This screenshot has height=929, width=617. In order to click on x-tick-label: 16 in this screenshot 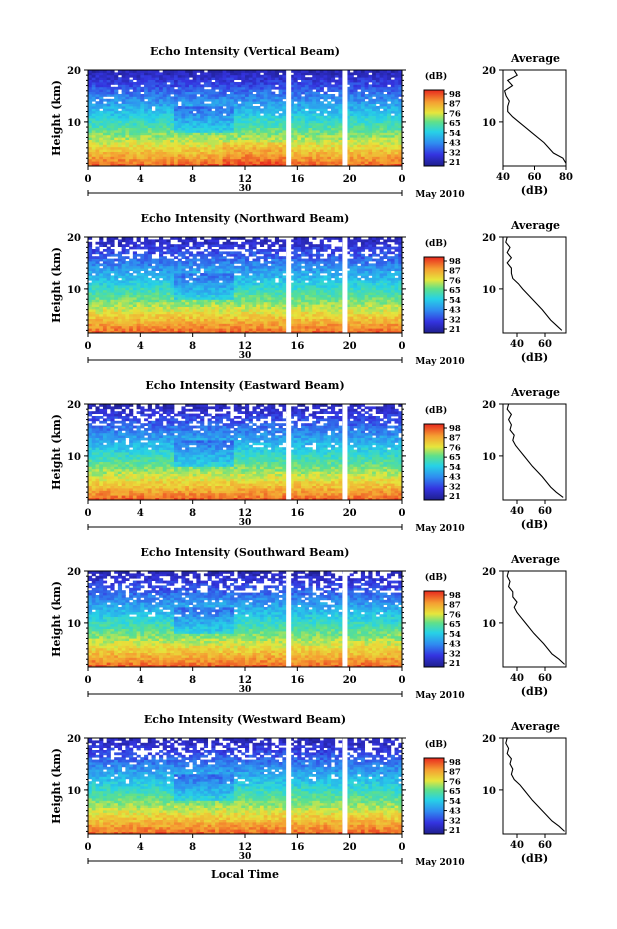, I will do `click(297, 179)`.